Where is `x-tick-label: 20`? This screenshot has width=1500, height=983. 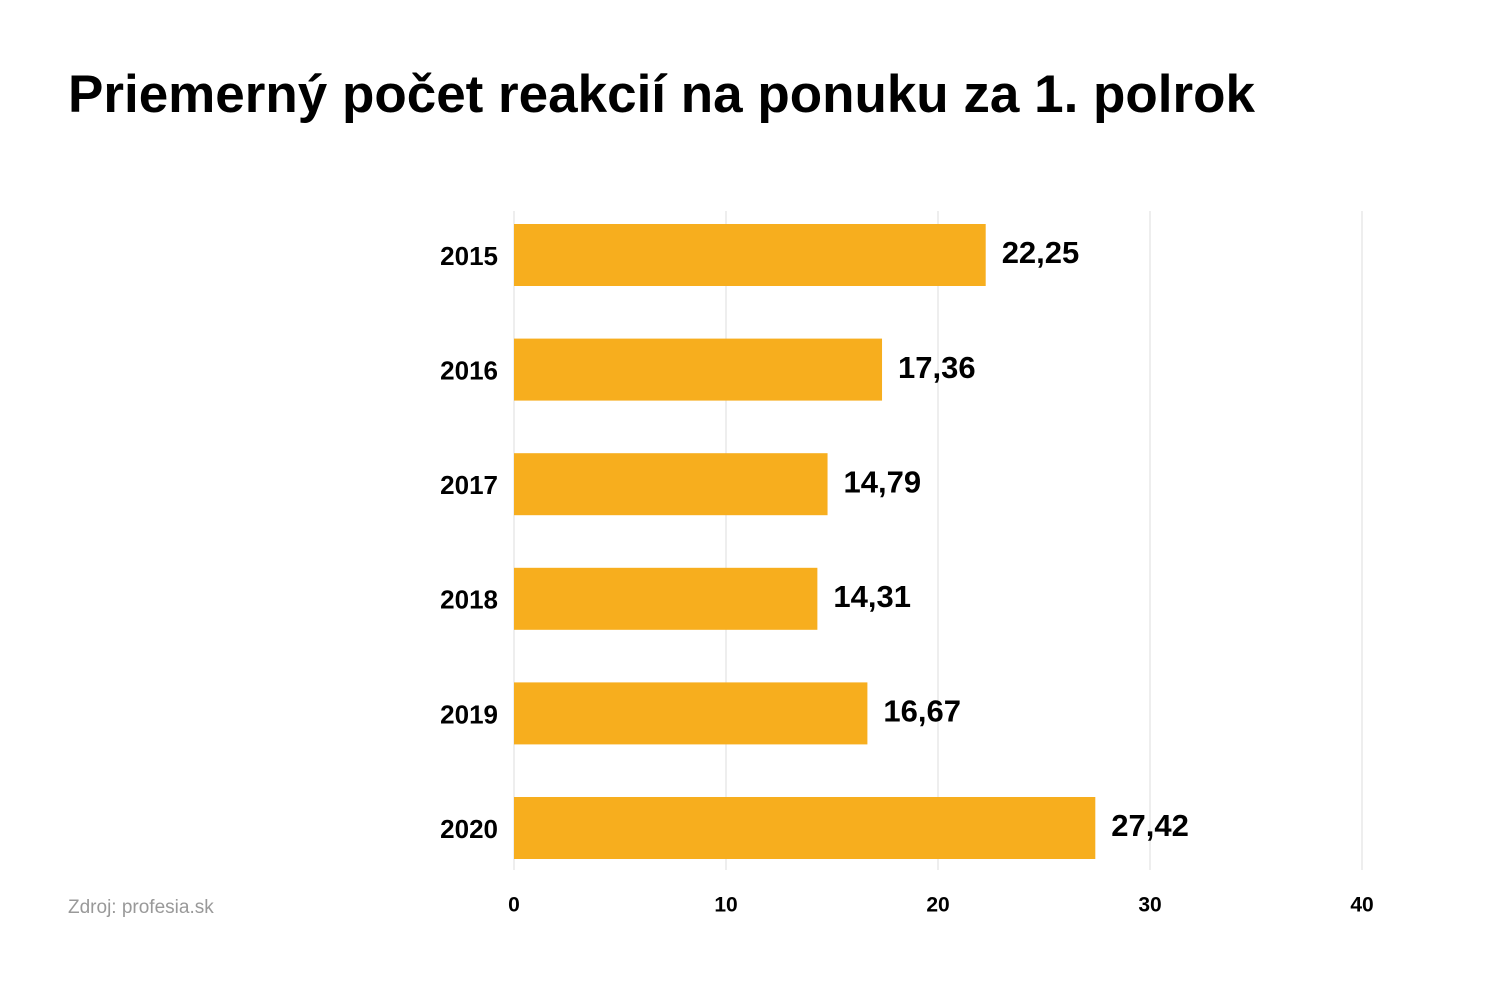
x-tick-label: 20 is located at coordinates (937, 905).